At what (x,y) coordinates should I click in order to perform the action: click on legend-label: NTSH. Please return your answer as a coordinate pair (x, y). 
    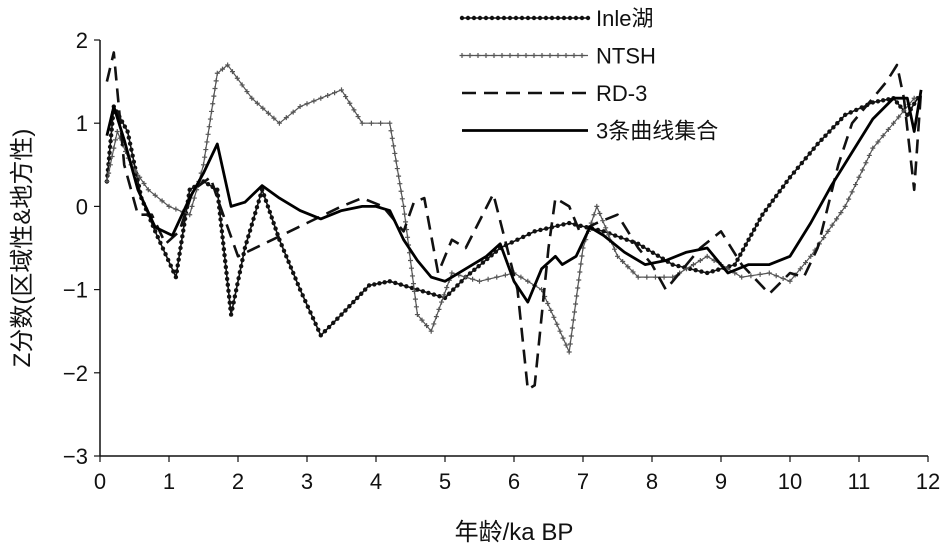
    Looking at the image, I should click on (626, 56).